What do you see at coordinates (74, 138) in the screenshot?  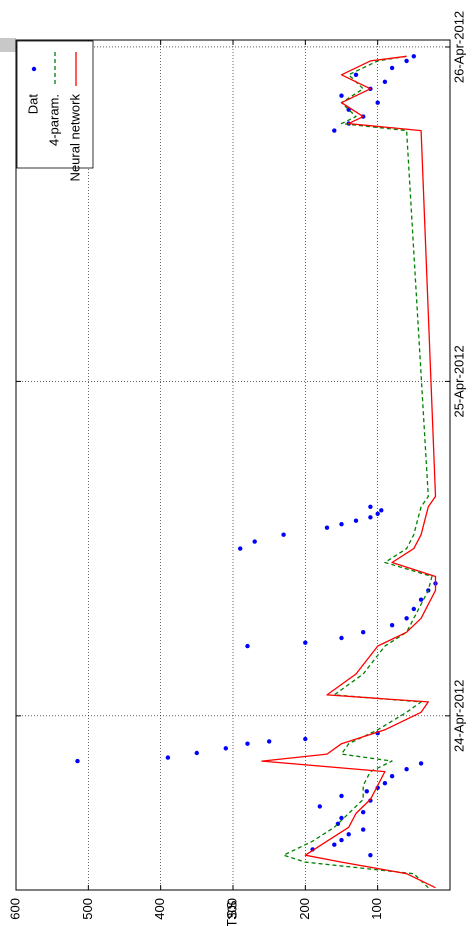 I see `legend-label: Neural network` at bounding box center [74, 138].